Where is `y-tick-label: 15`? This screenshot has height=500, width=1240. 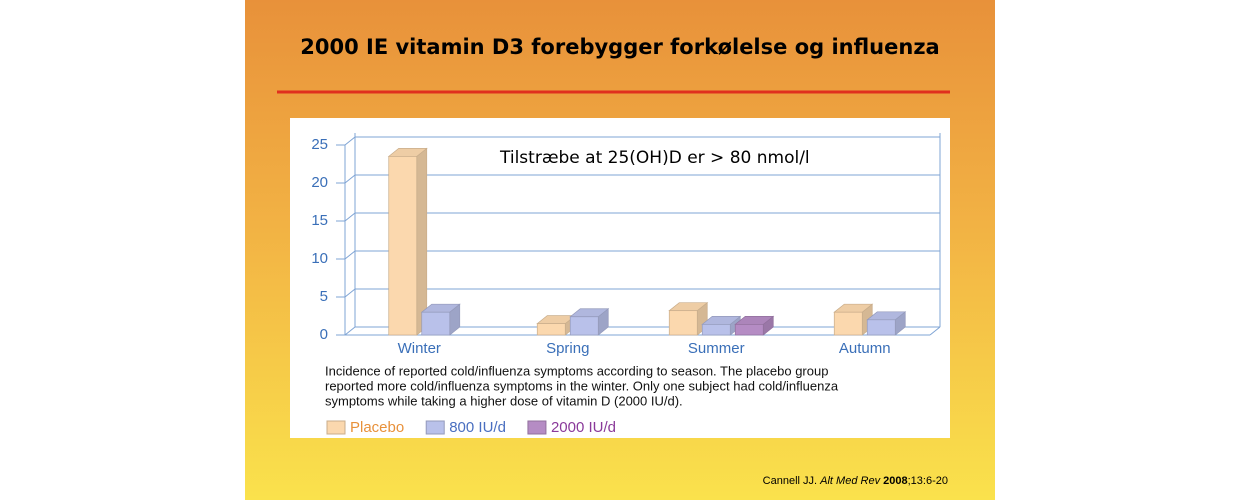 y-tick-label: 15 is located at coordinates (319, 220).